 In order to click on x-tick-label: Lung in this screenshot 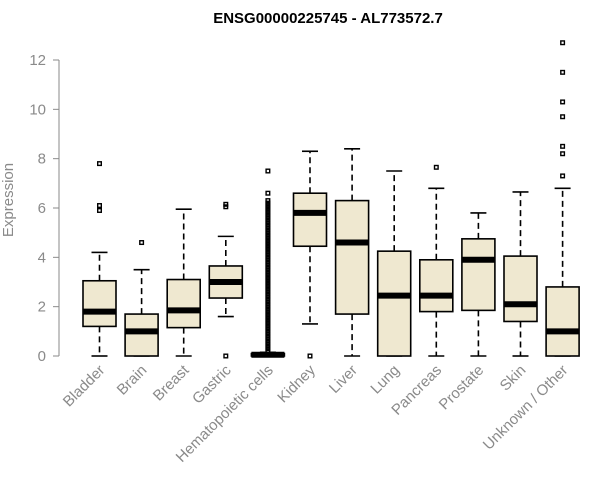, I will do `click(385, 380)`.